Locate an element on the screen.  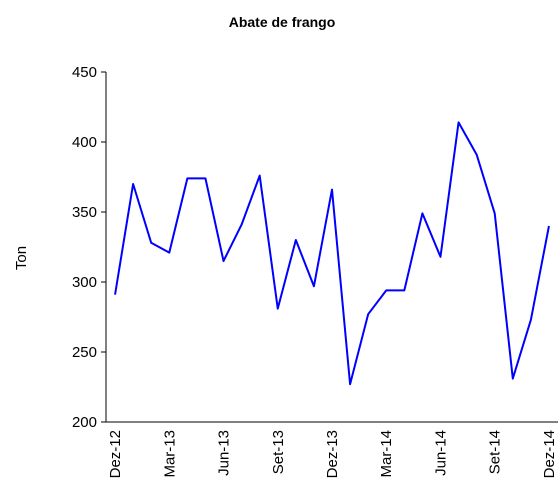
y-tick-label: 200 is located at coordinates (84, 422).